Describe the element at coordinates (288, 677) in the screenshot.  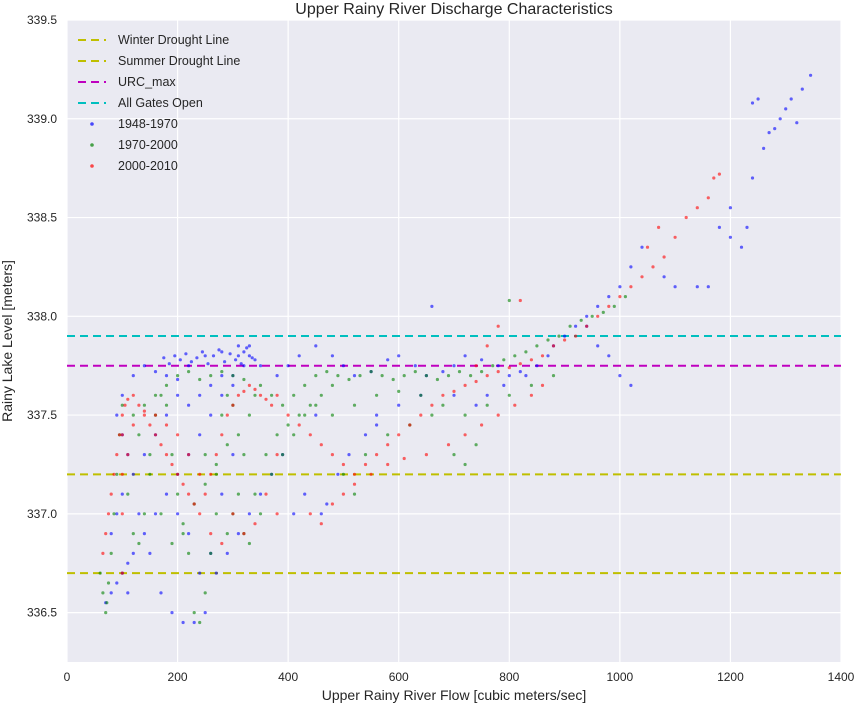
I see `x-tick-label: 400` at that location.